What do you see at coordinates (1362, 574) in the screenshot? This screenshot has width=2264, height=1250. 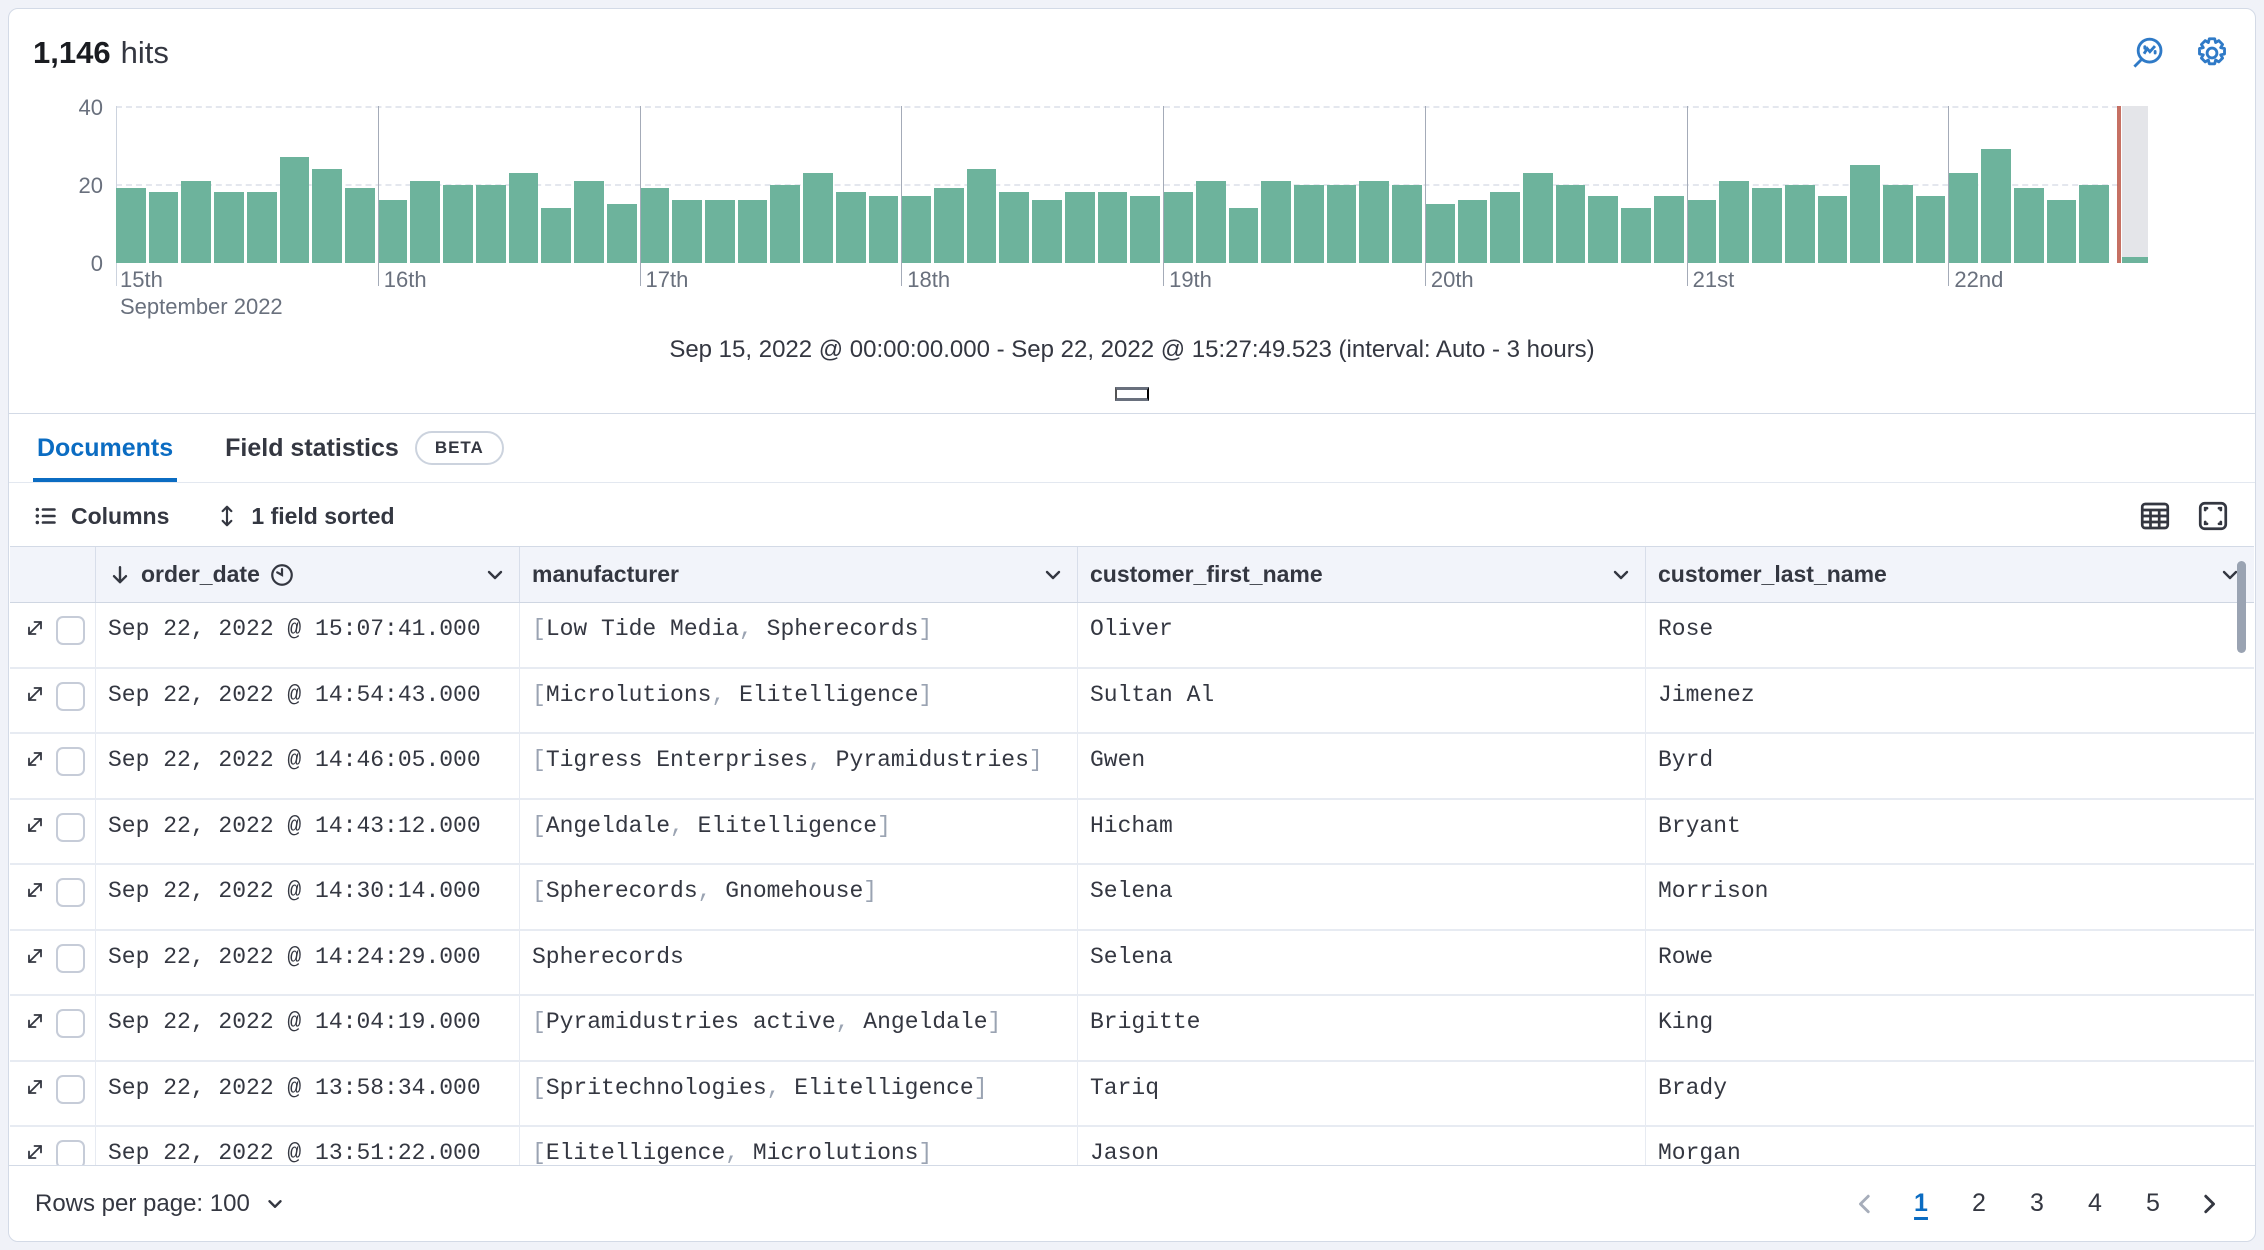 I see `column-header-customer_first_name: customer_first_name` at bounding box center [1362, 574].